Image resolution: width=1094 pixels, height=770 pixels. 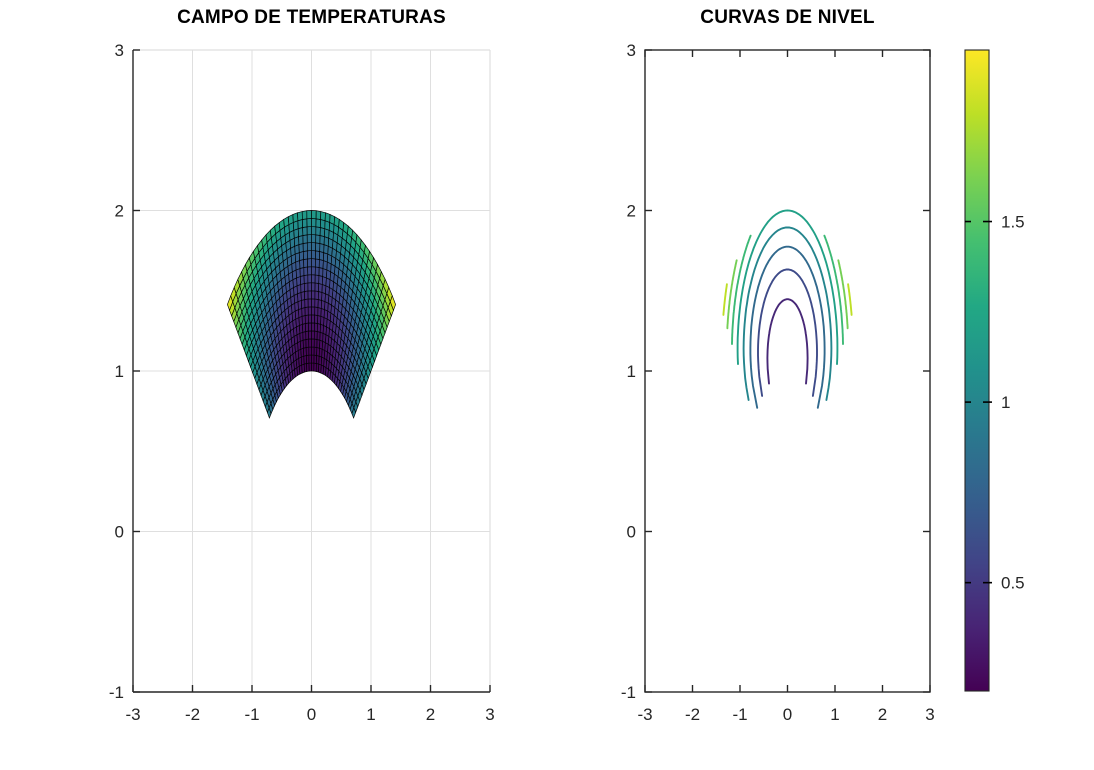 I want to click on left-plot-title: CAMPO DE TEMPERATURAS, so click(x=311, y=17).